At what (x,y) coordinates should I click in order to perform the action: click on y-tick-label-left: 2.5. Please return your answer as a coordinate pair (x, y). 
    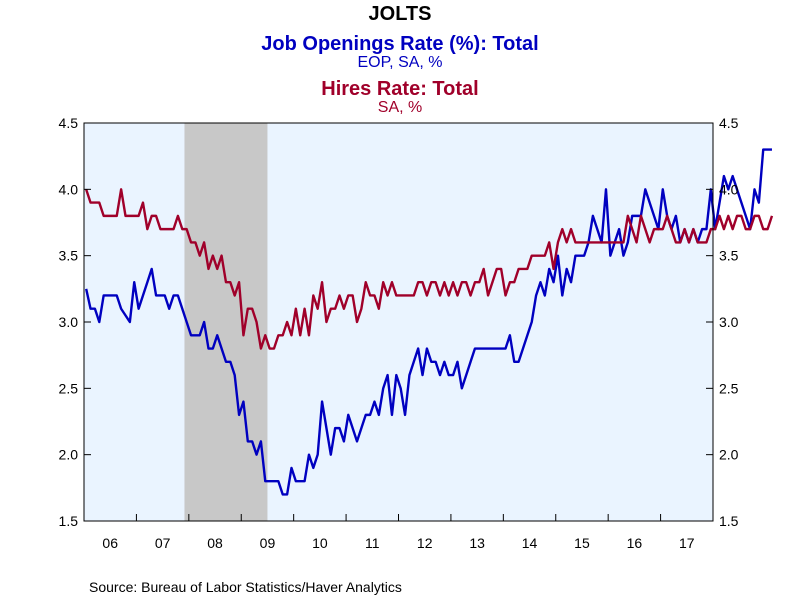
    Looking at the image, I should click on (69, 388).